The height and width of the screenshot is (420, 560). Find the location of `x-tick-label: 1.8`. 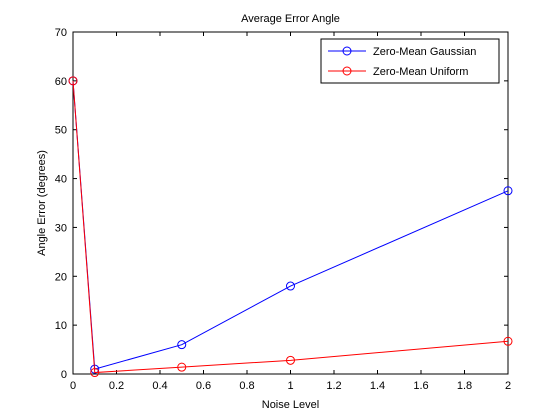

x-tick-label: 1.8 is located at coordinates (464, 386).